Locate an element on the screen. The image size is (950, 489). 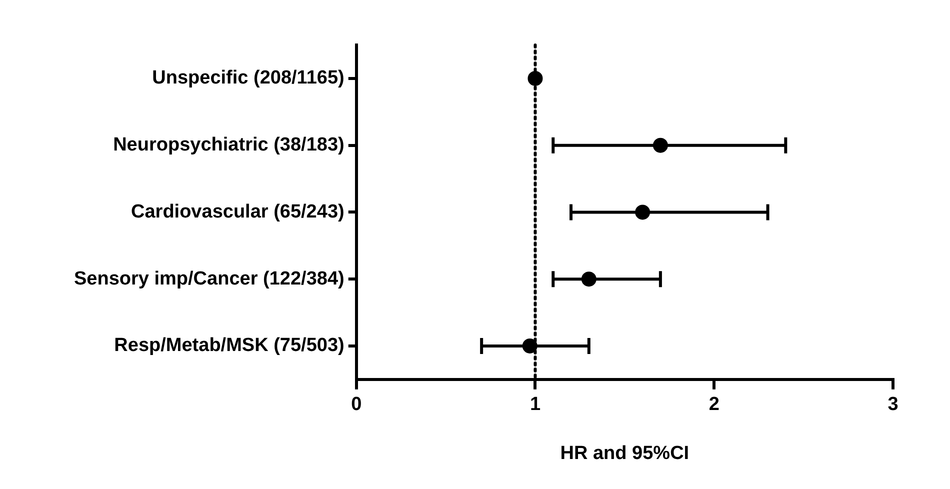
y-tick-label: Neuropsychiatric (38/183) is located at coordinates (228, 145).